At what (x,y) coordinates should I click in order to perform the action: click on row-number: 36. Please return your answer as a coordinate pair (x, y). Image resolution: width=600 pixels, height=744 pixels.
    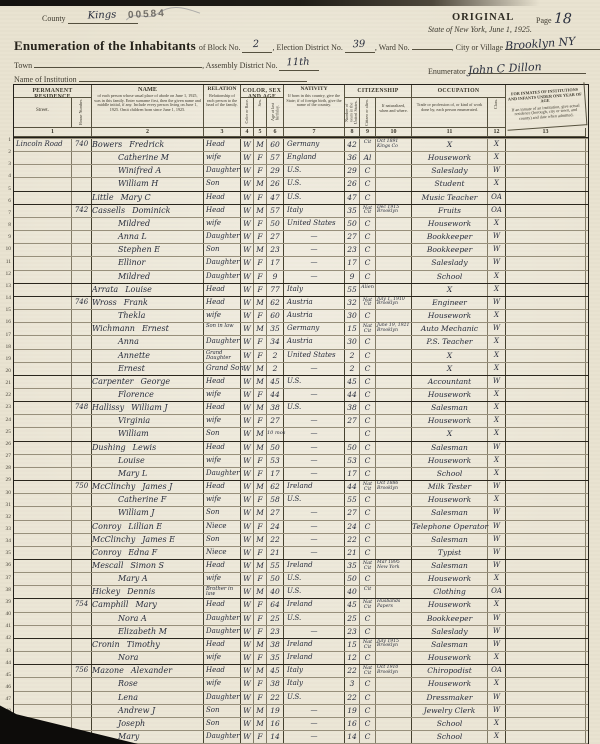
    Looking at the image, I should click on (8, 565).